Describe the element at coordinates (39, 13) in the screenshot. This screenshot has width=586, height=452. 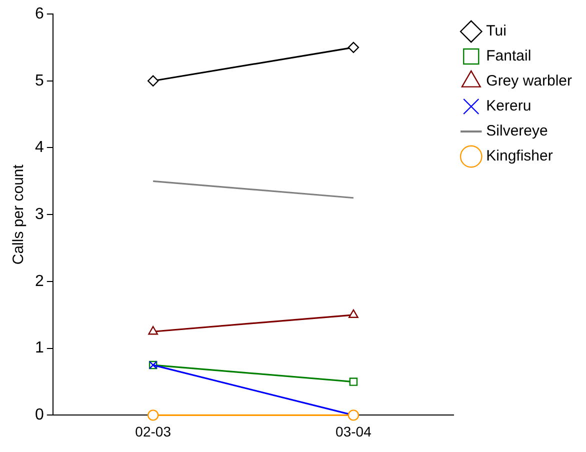
I see `y-tick-label: 6` at that location.